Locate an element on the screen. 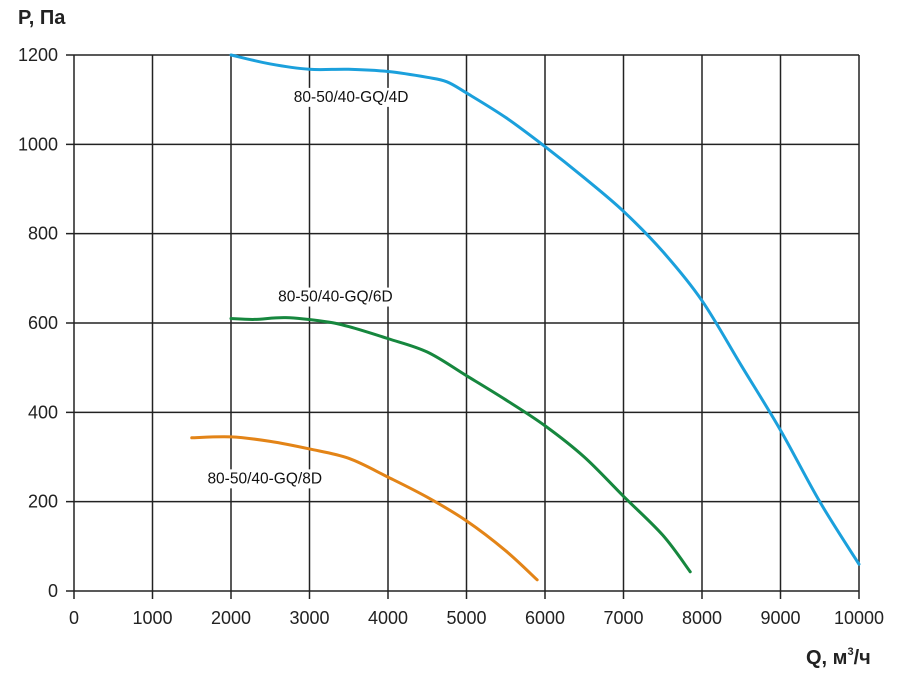  x-tick-label: 6000 is located at coordinates (545, 618).